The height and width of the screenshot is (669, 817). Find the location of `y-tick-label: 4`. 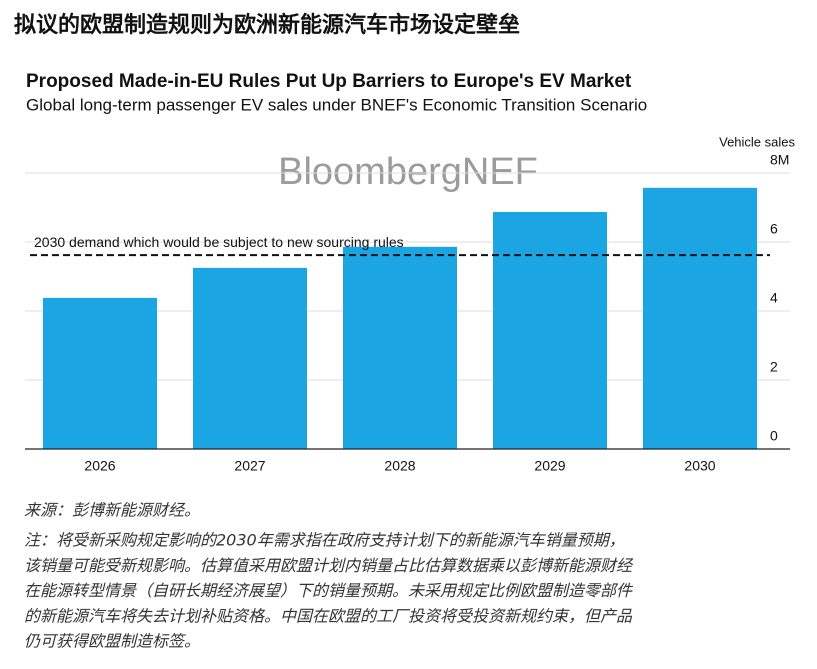

y-tick-label: 4 is located at coordinates (774, 298).